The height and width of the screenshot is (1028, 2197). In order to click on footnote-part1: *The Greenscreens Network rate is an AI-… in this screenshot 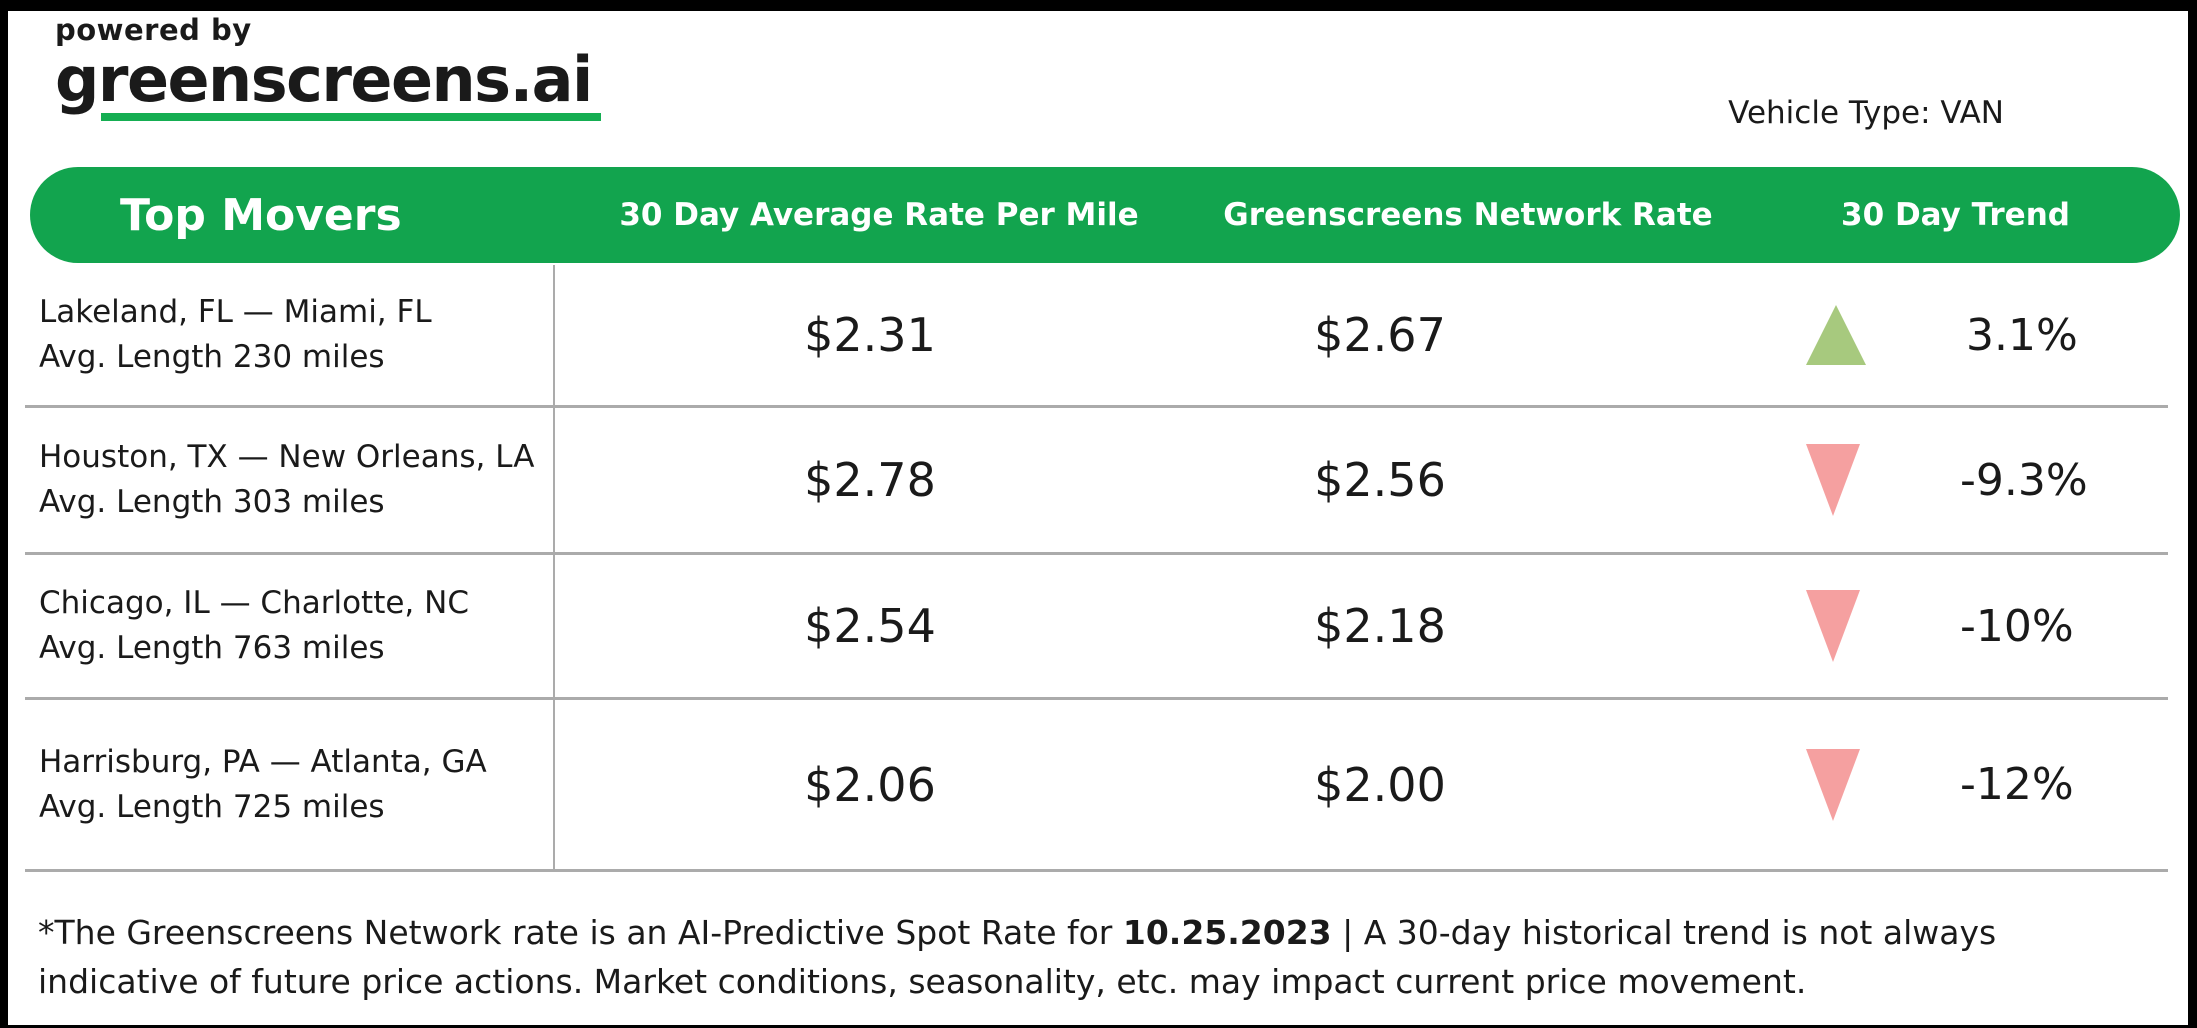, I will do `click(580, 932)`.